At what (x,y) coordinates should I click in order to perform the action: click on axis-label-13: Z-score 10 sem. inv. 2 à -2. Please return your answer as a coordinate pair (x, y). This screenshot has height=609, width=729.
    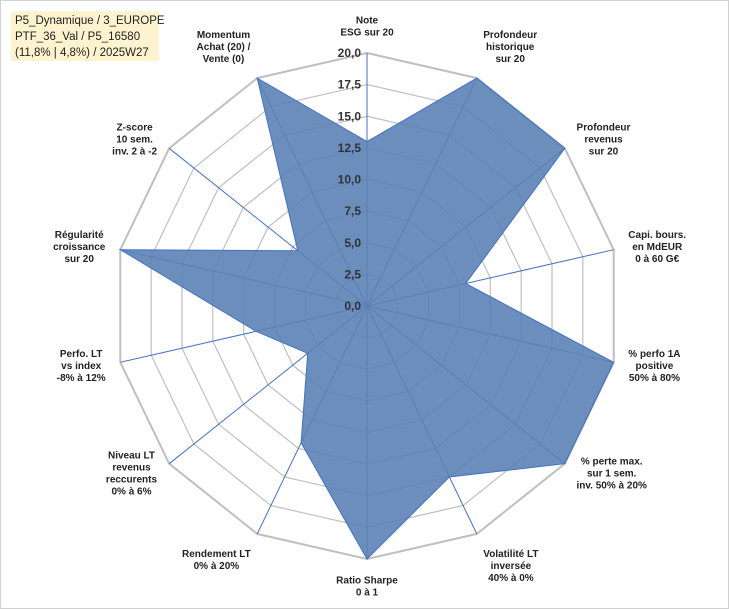
    Looking at the image, I should click on (134, 139).